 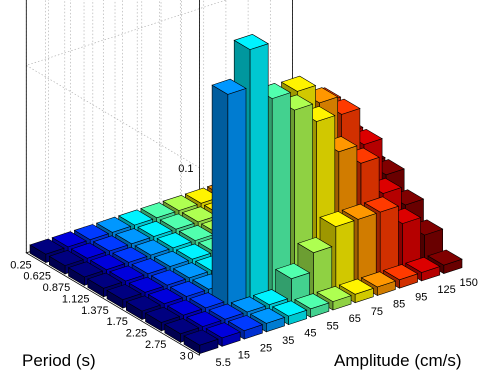 What do you see at coordinates (20, 265) in the screenshot?
I see `period-tick-label: 0.25` at bounding box center [20, 265].